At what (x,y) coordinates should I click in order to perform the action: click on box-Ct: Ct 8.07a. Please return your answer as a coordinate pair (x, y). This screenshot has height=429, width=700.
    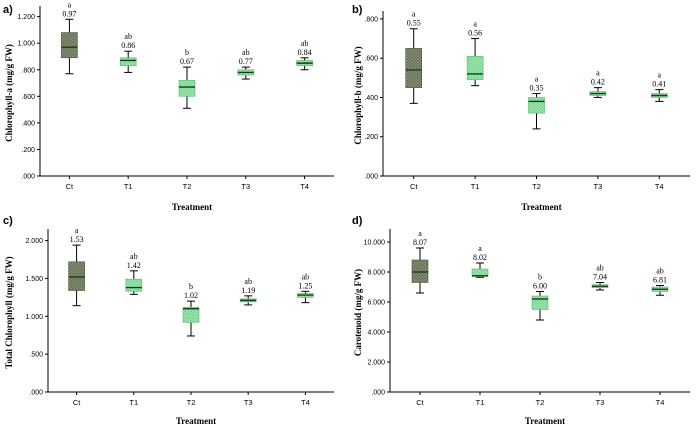
    Looking at the image, I should click on (420, 318).